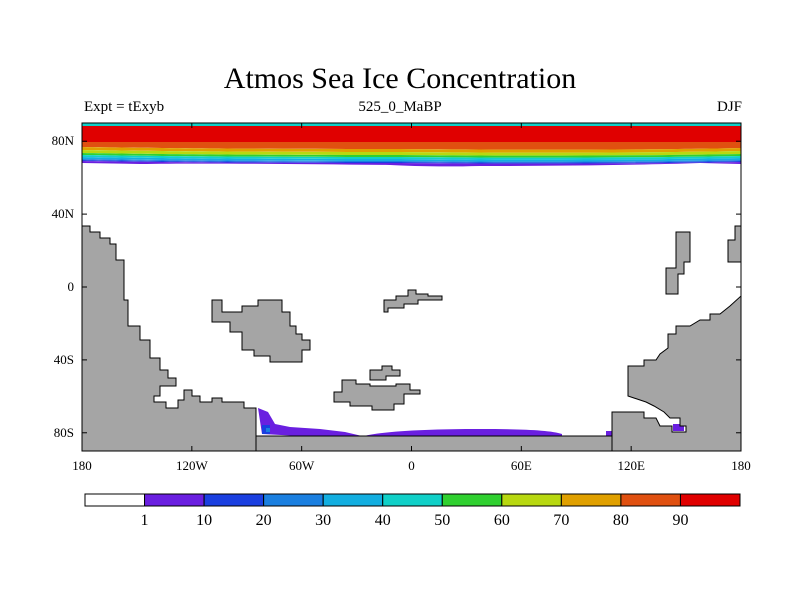  I want to click on colorbar-label: 40, so click(383, 520).